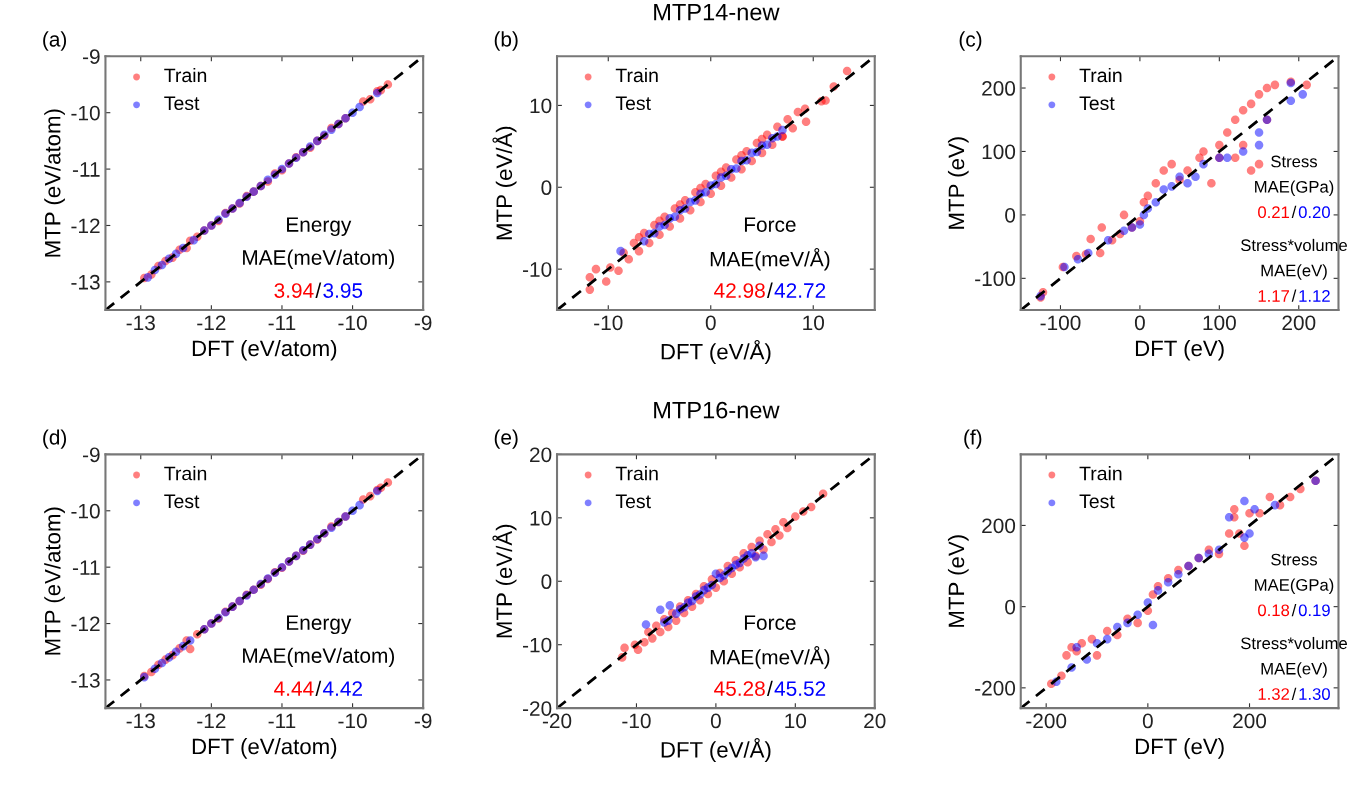 This screenshot has height=793, width=1352. Describe the element at coordinates (55, 439) in the screenshot. I see `text: (d)` at that location.